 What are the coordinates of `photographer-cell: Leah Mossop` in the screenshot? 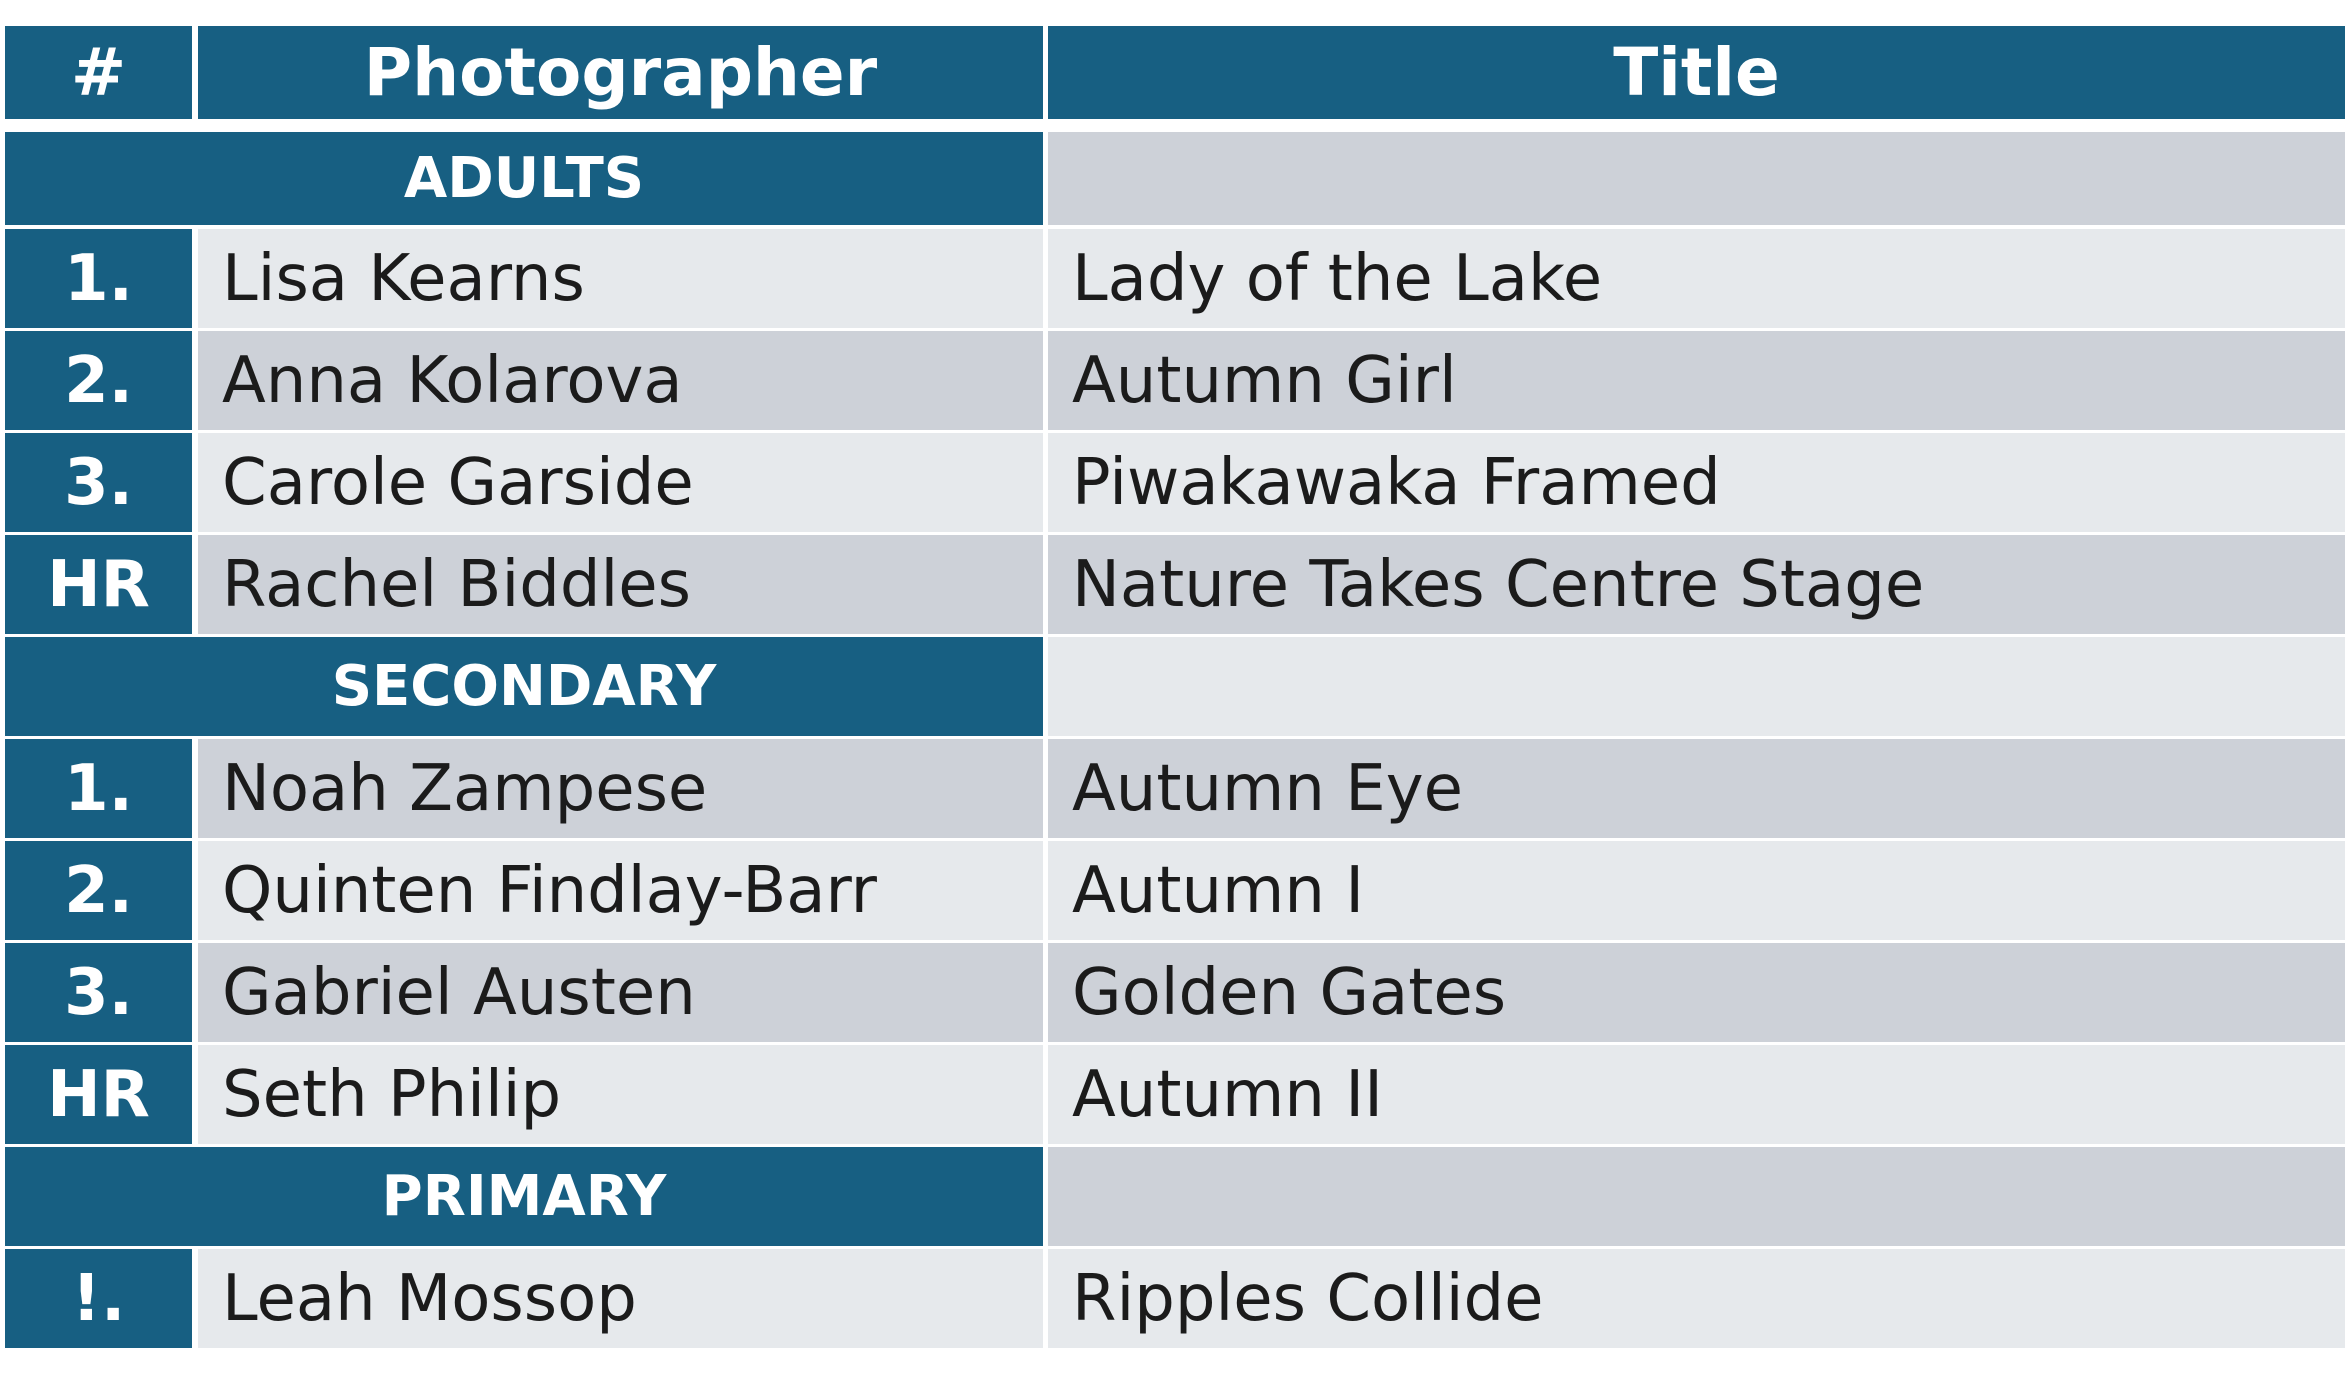 It's located at (620, 1298).